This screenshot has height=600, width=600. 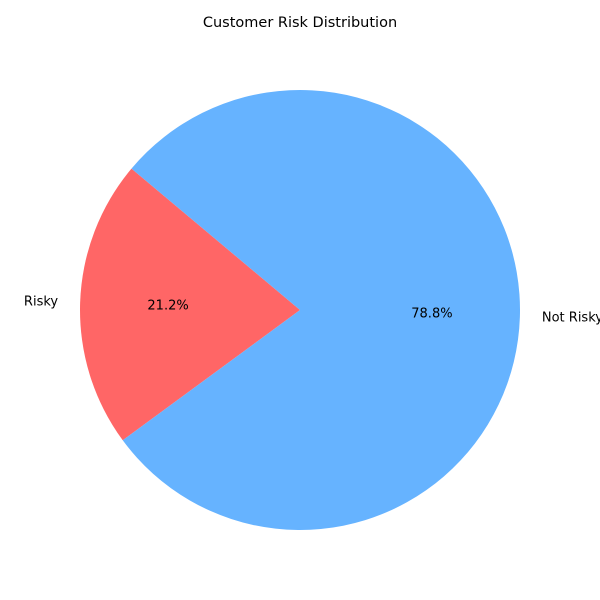 I want to click on slice-label-not-risky: Not Risky, so click(x=571, y=317).